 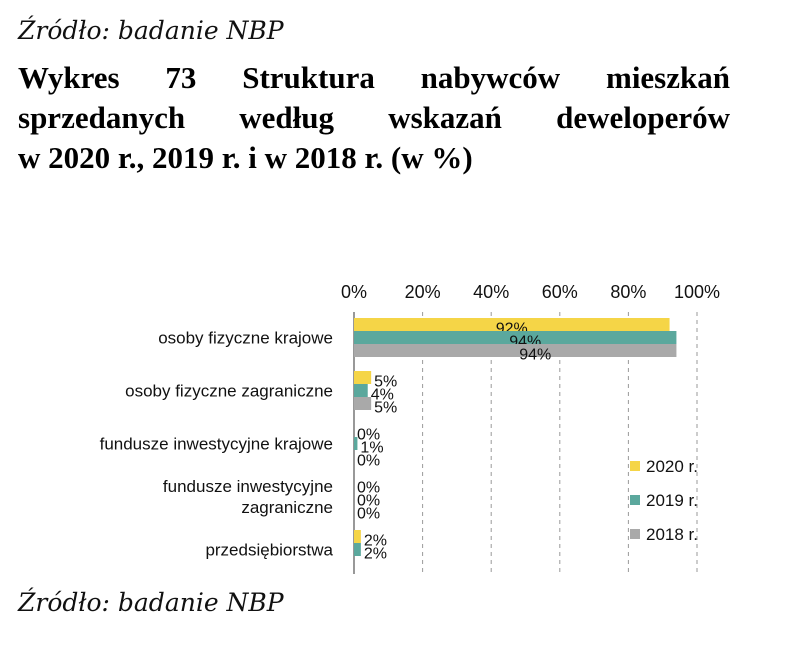 I want to click on data-label-2-1: 5%, so click(x=385, y=408).